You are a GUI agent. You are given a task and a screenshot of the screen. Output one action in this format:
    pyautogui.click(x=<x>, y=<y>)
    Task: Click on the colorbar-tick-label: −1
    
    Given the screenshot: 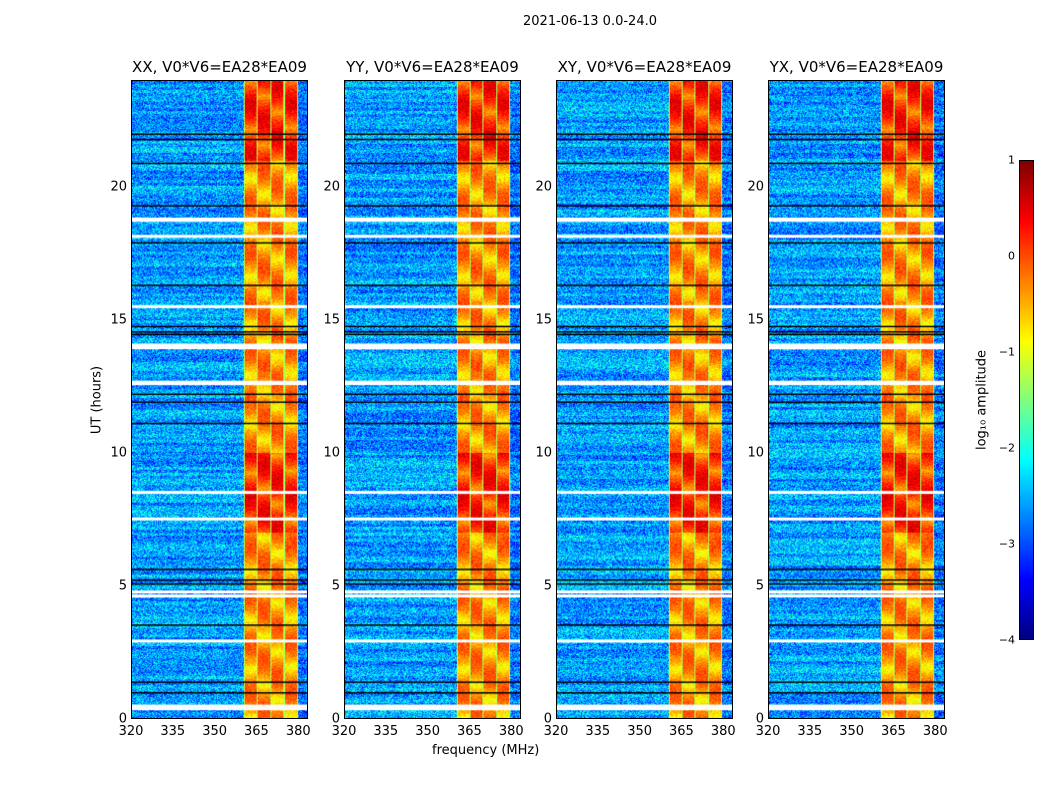 What is the action you would take?
    pyautogui.click(x=1006, y=352)
    